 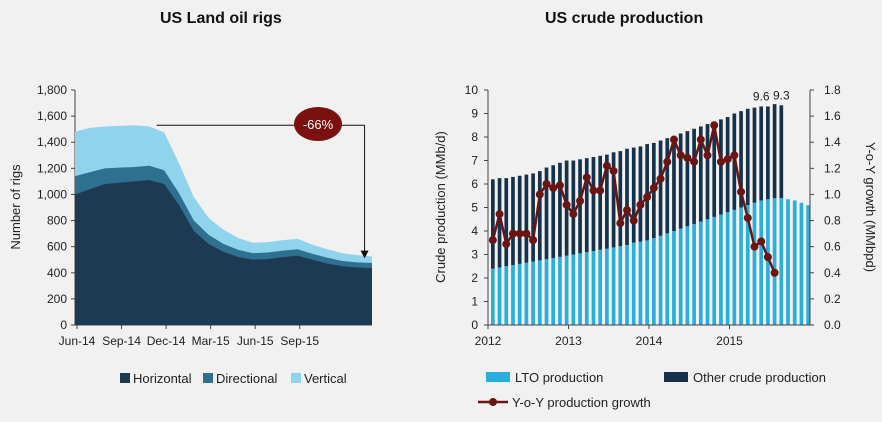 I want to click on rigs-legend-label: Horizontal, so click(x=162, y=378).